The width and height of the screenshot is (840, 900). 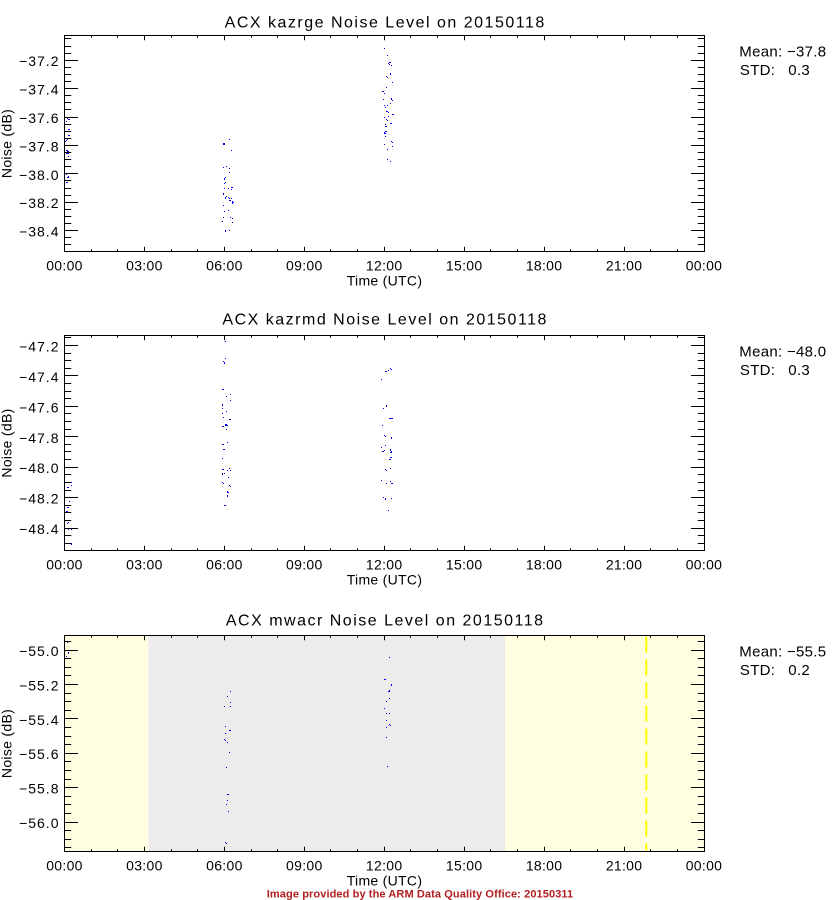 I want to click on svg-text: −48.4, so click(x=39, y=529).